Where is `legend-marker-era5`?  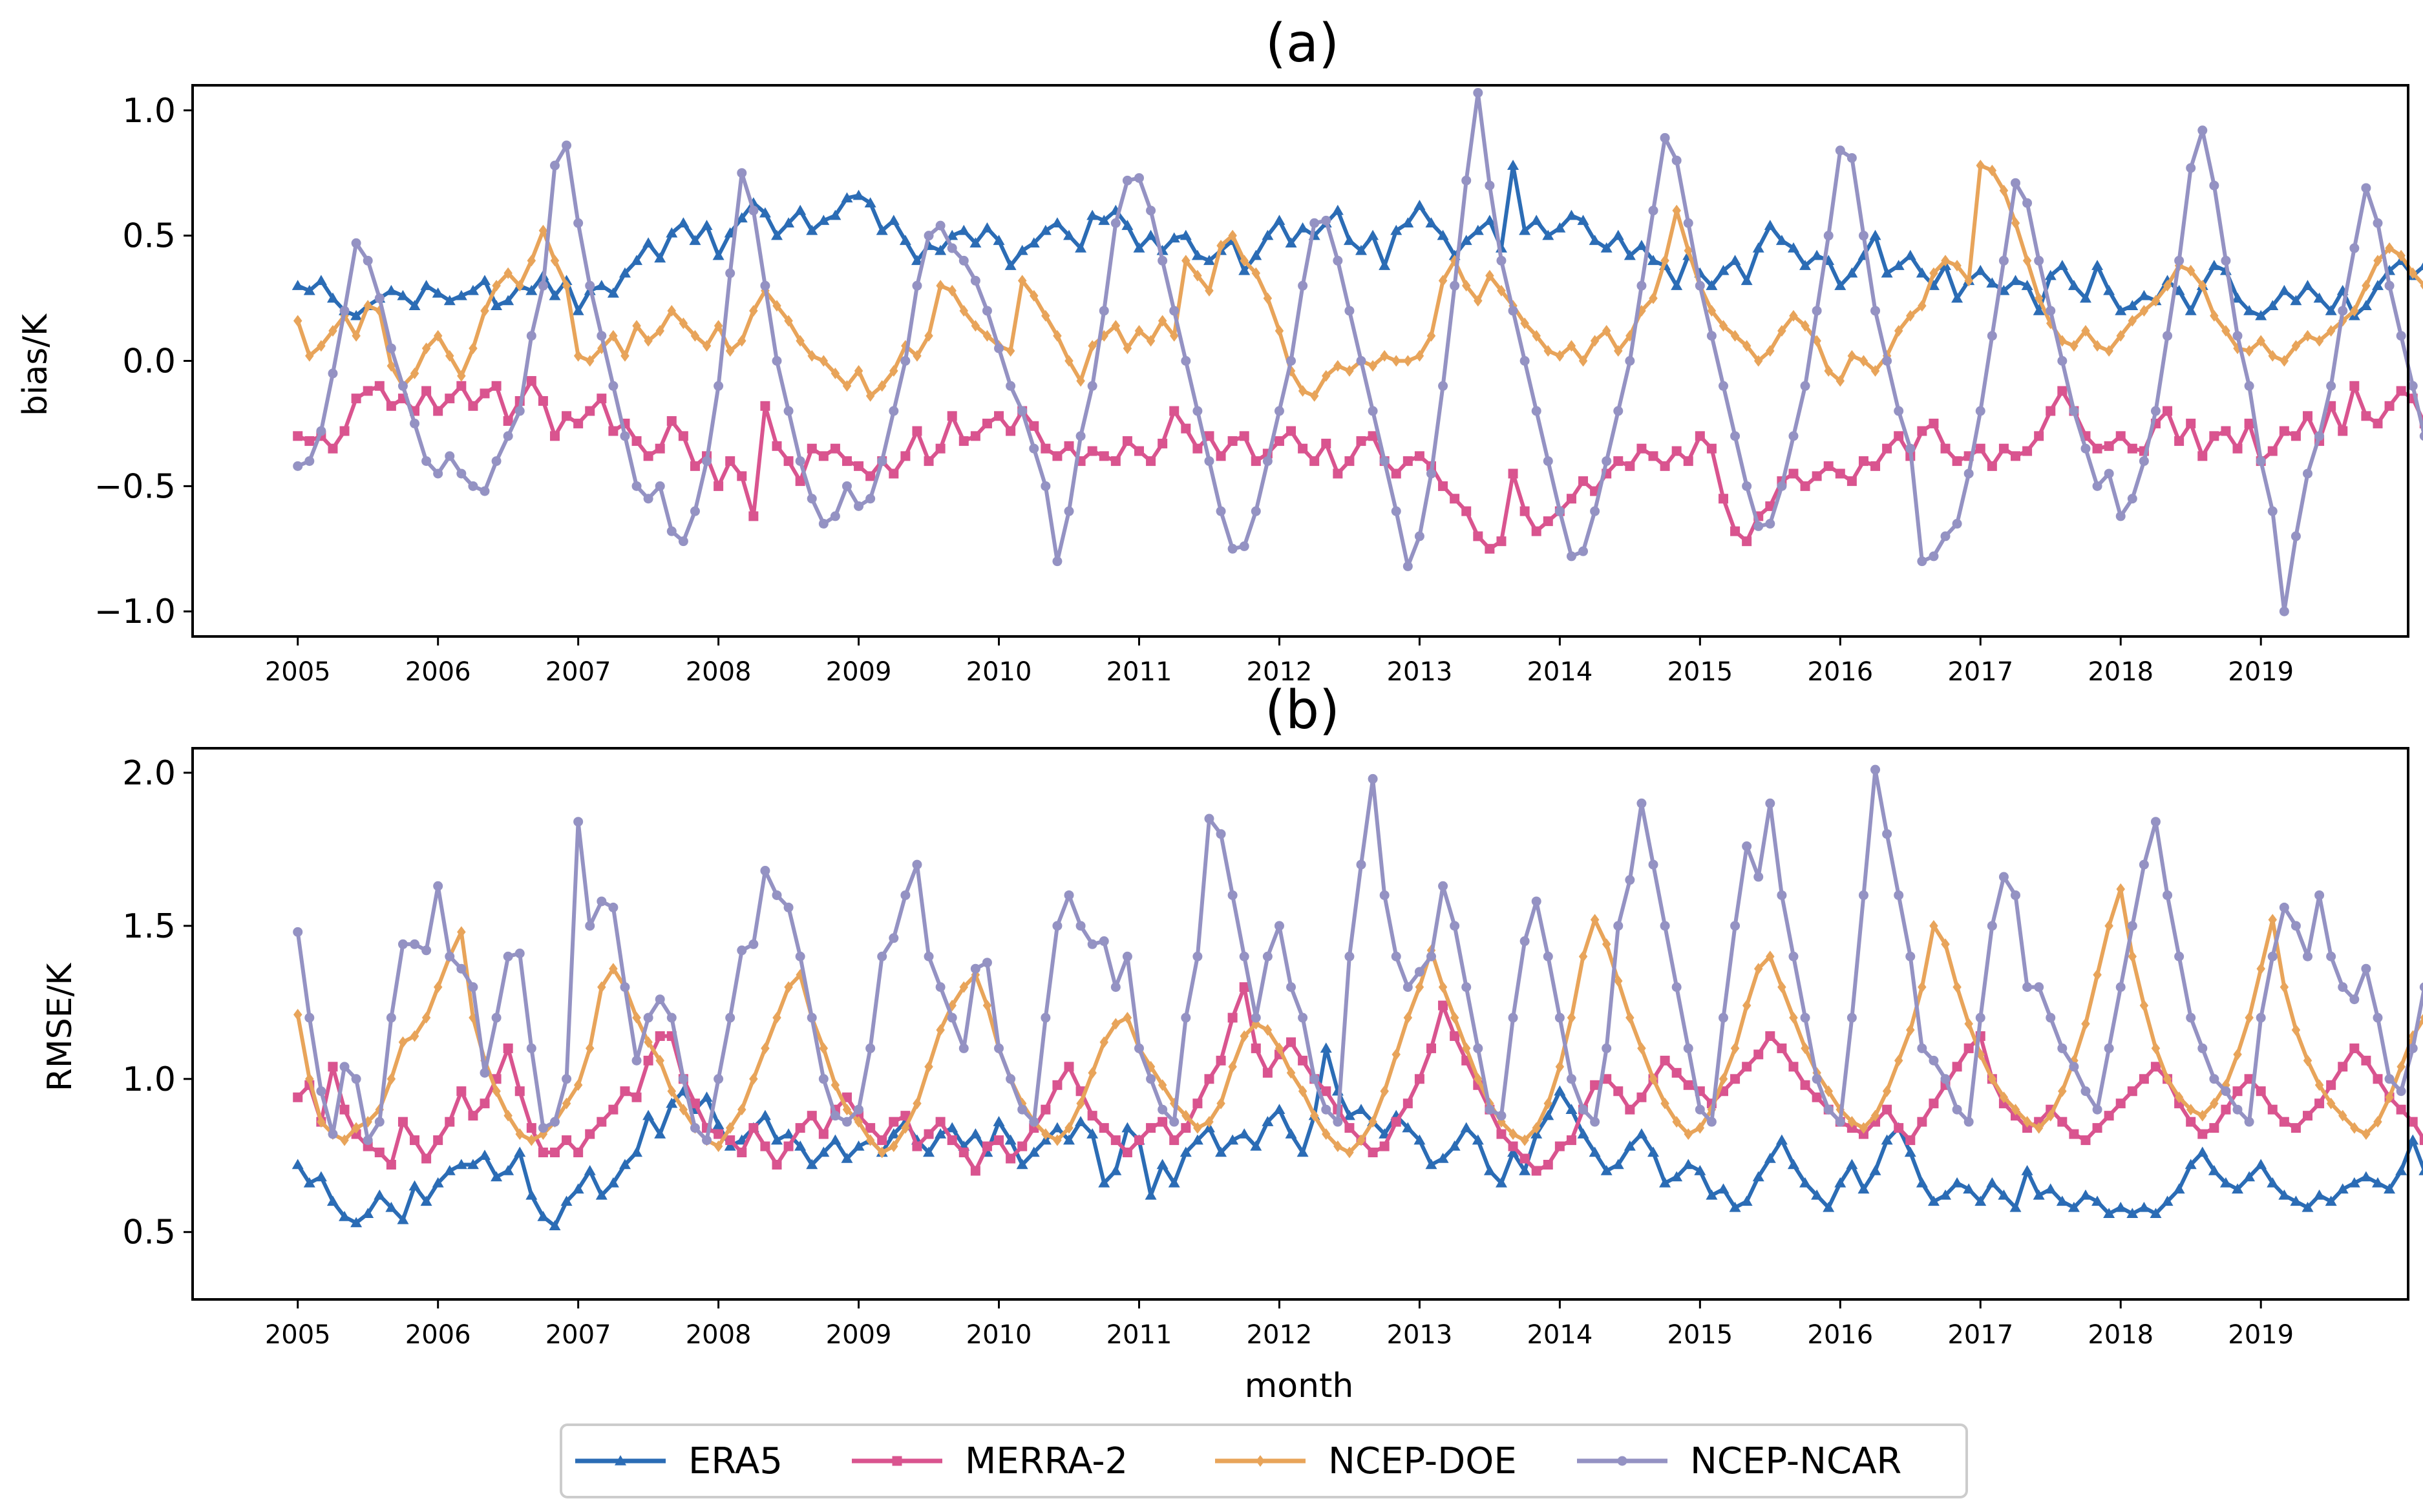
legend-marker-era5 is located at coordinates (621, 1460).